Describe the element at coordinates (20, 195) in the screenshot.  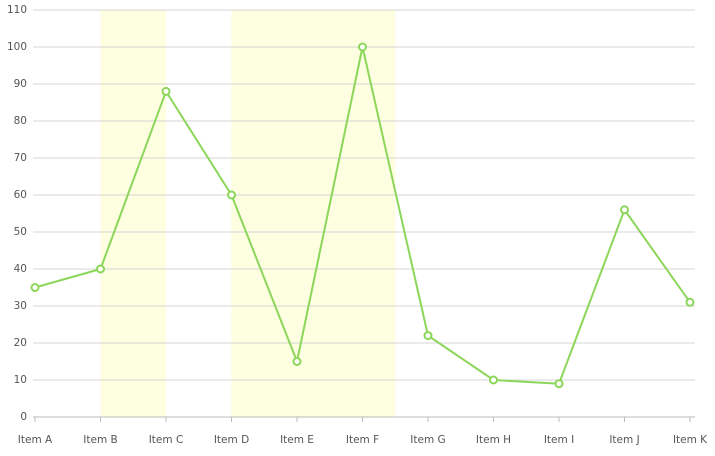
I see `y-tick-label: 60` at that location.